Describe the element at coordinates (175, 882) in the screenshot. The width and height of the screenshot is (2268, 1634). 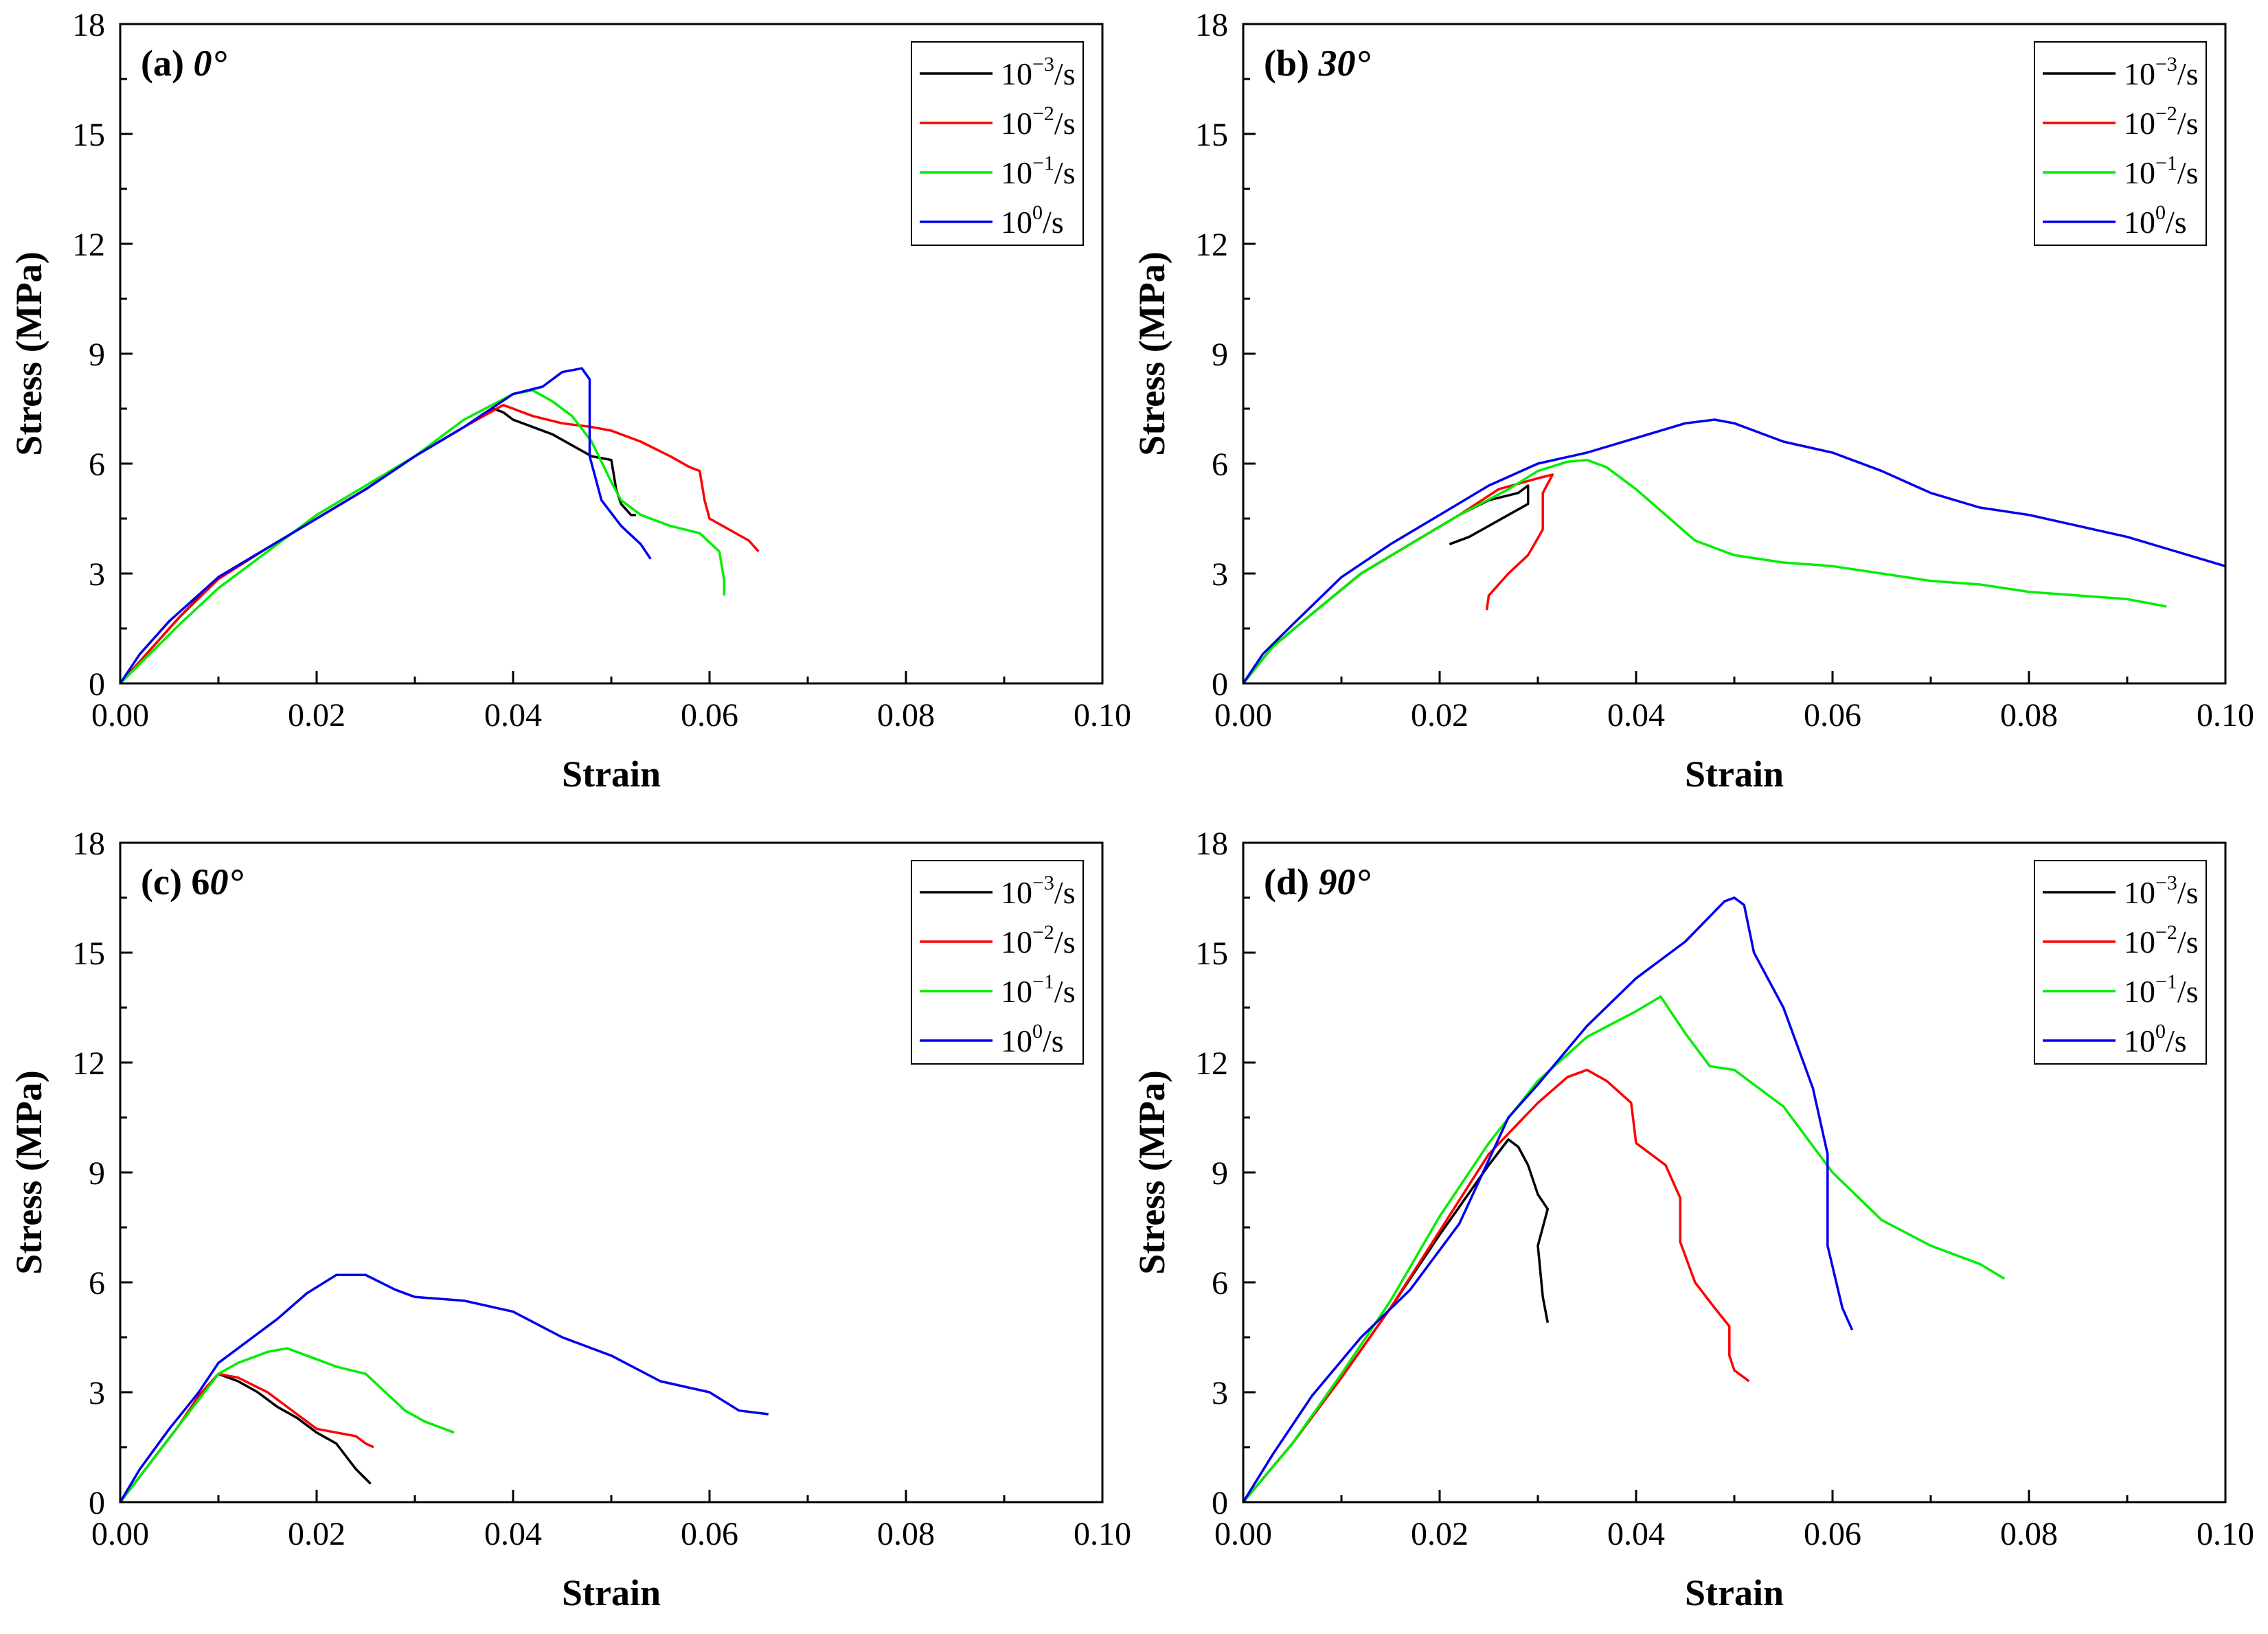
I see `panel-letter: (c) 6` at that location.